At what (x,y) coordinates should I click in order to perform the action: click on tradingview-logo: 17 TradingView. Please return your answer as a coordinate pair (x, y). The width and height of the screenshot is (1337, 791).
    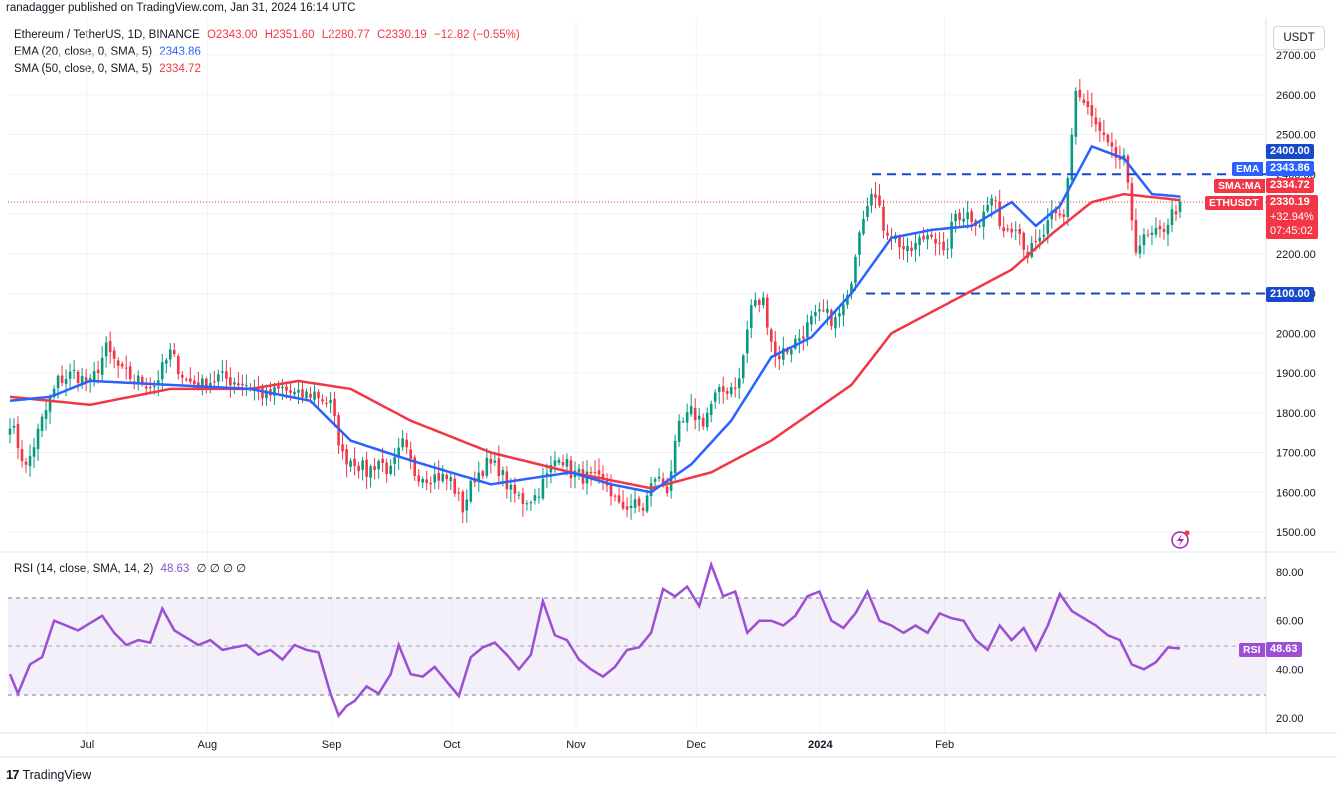
    Looking at the image, I should click on (48, 774).